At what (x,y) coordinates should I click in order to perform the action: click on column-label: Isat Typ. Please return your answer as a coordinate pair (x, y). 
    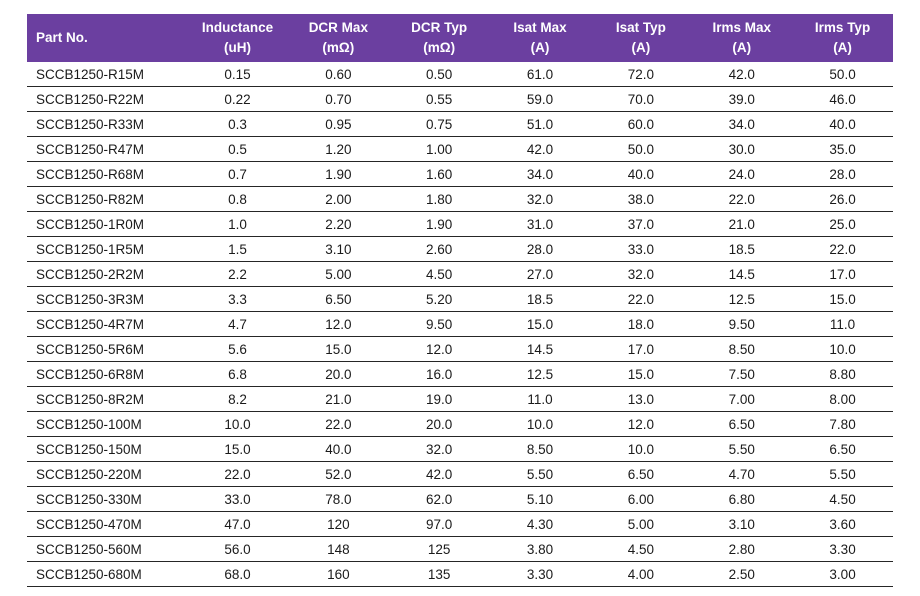
    Looking at the image, I should click on (640, 28).